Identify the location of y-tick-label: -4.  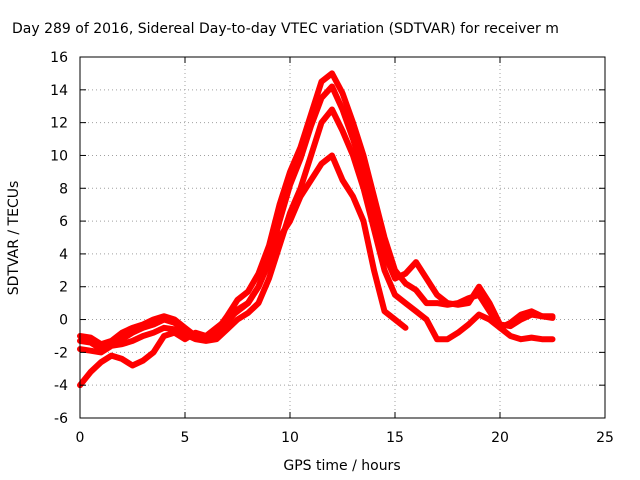
(61, 386).